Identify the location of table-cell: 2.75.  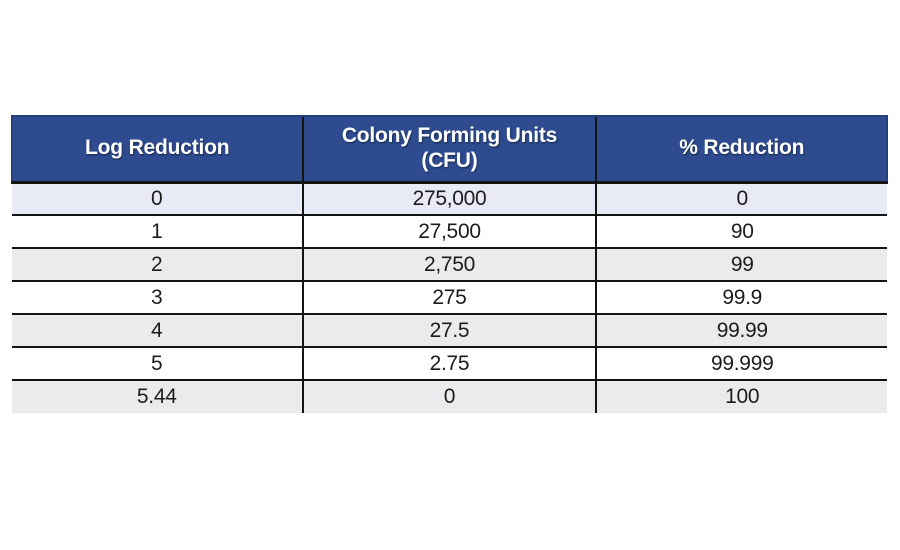
(449, 363).